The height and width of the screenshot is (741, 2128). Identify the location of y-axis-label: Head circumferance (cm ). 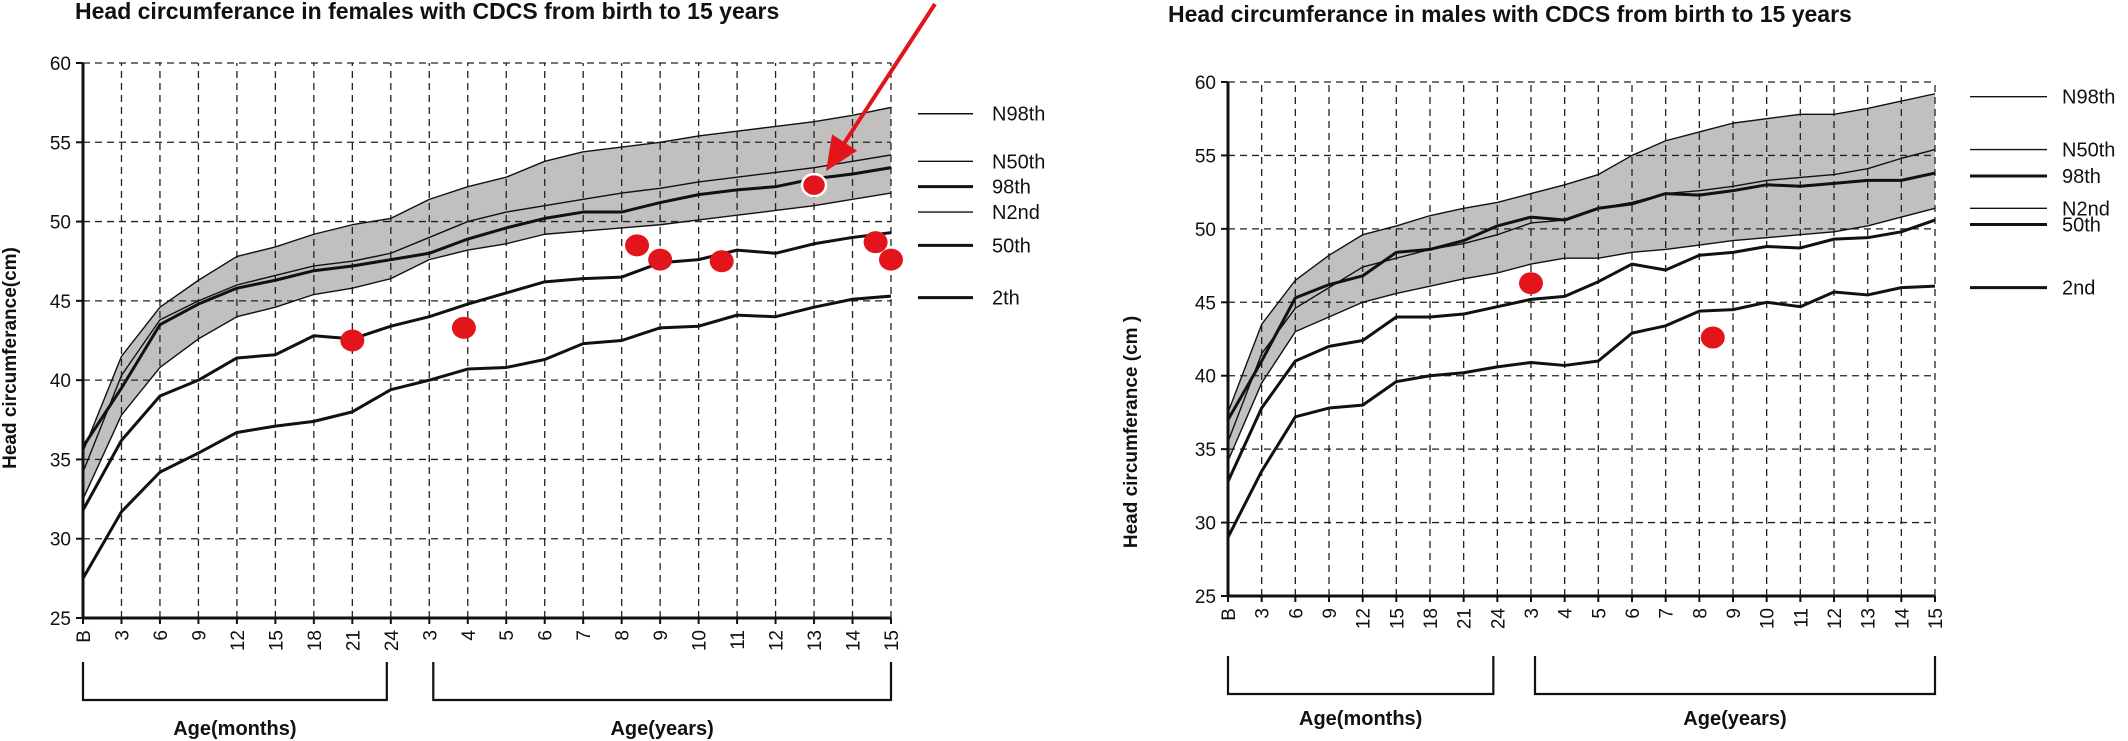
(1131, 432).